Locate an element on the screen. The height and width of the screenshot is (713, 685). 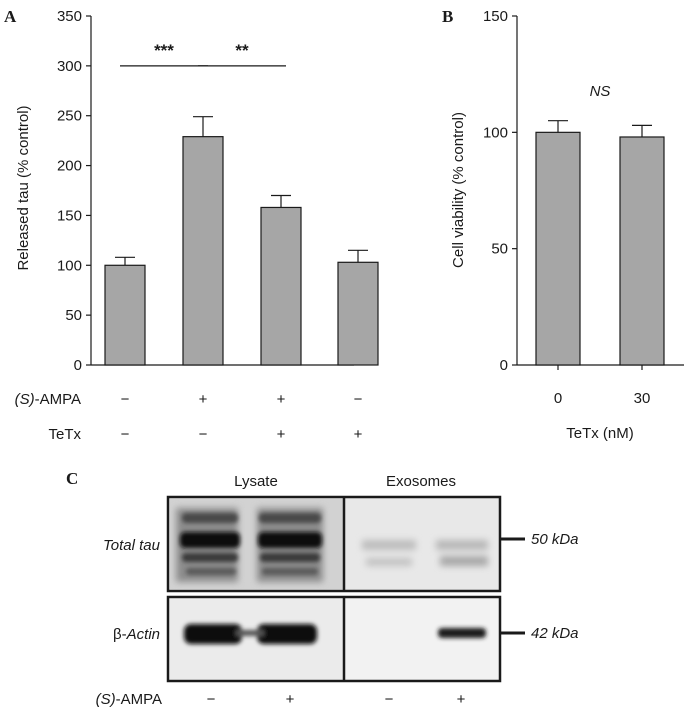
panel-a-letter: A is located at coordinates (10, 16).